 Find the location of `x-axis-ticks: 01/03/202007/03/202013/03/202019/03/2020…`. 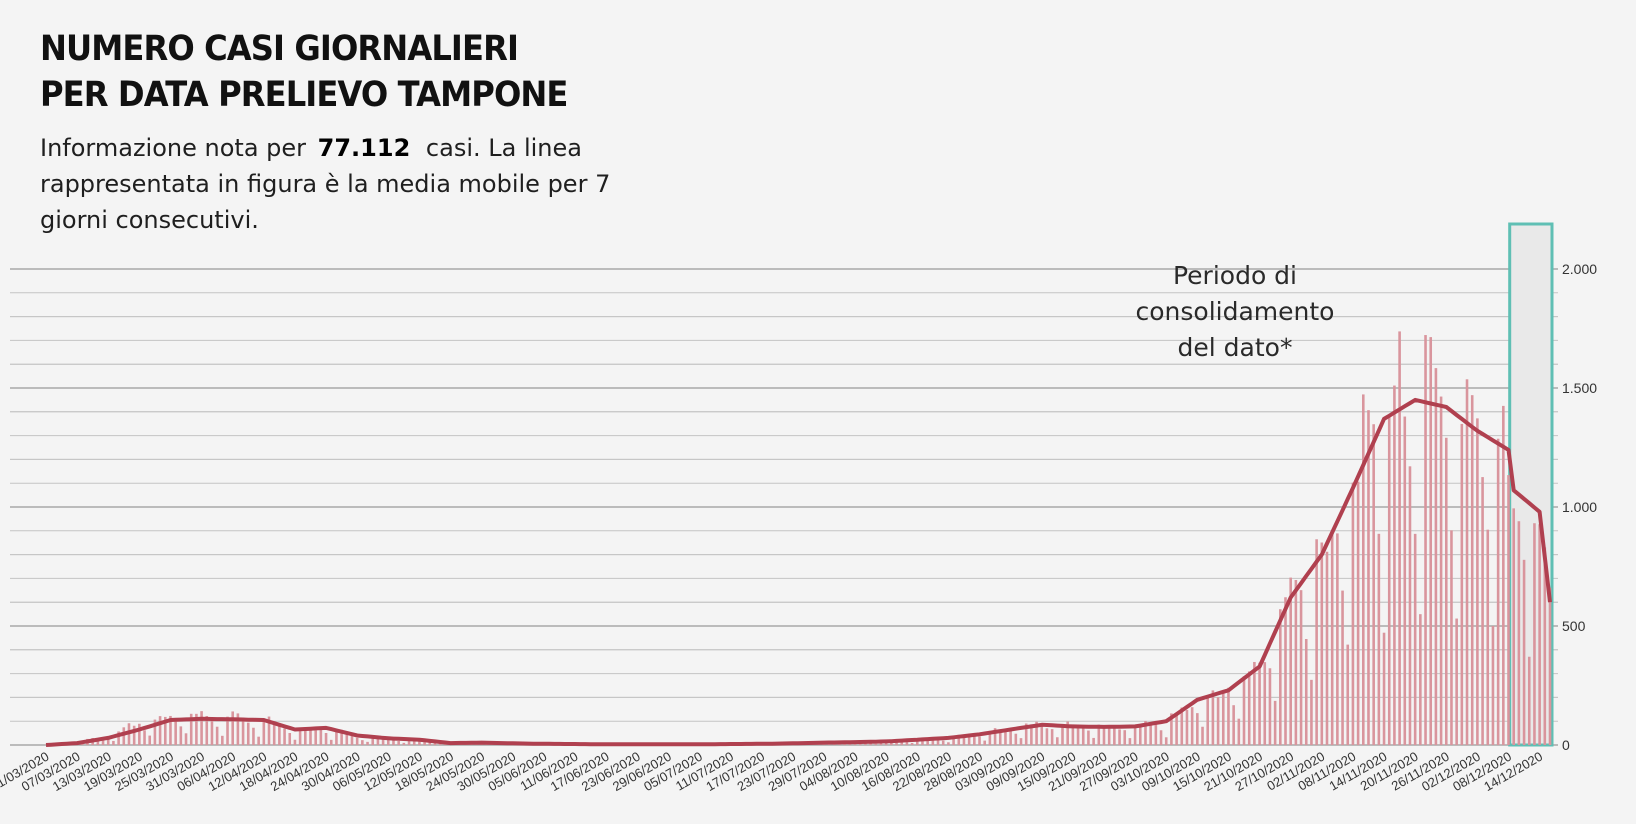

x-axis-ticks: 01/03/202007/03/202013/03/202019/03/2020… is located at coordinates (772, 772).